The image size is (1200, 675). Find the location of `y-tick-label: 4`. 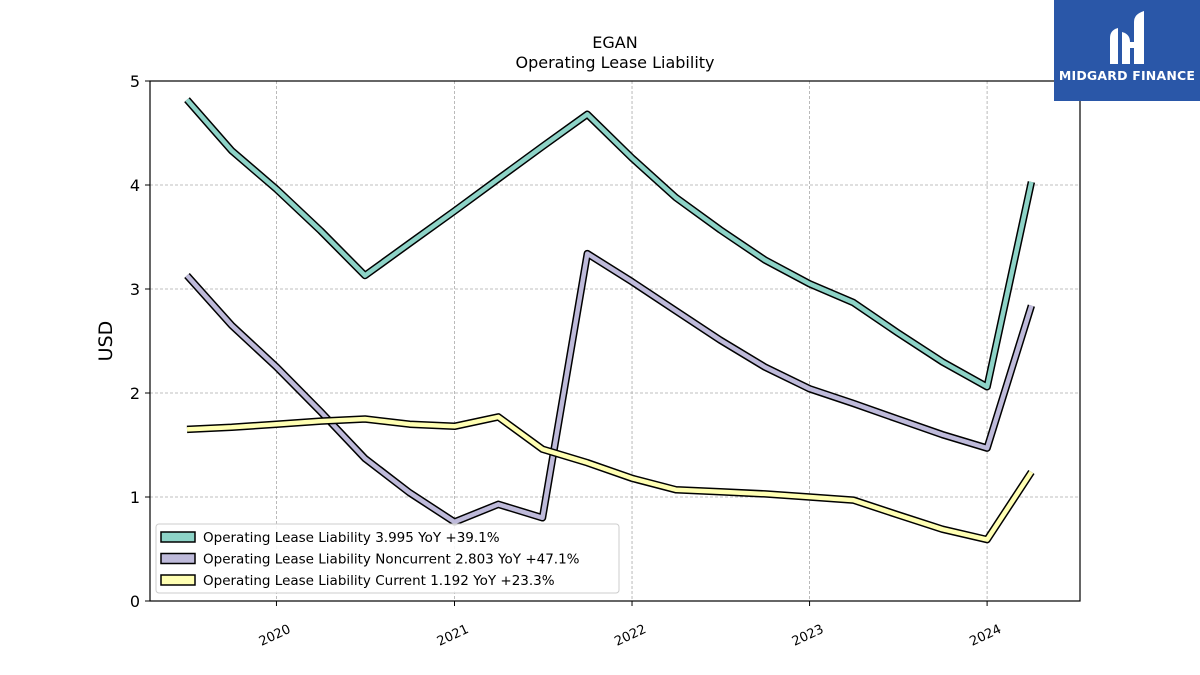

y-tick-label: 4 is located at coordinates (135, 185).